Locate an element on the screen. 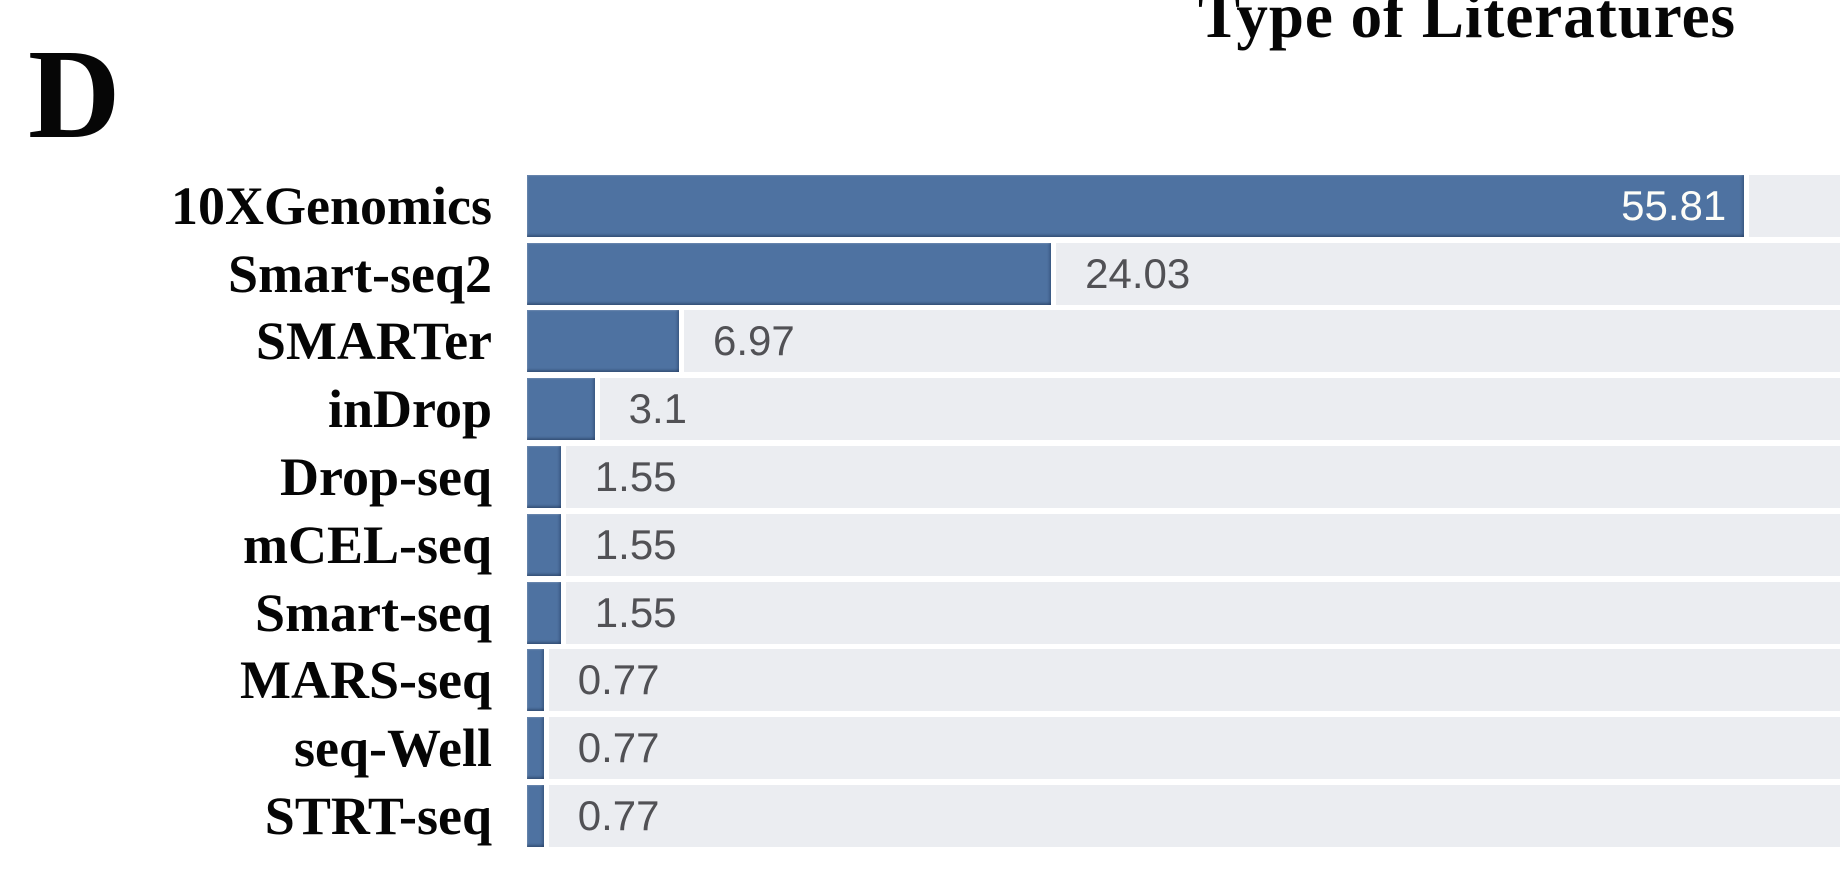  bar-track: 55.81 is located at coordinates (1183, 205).